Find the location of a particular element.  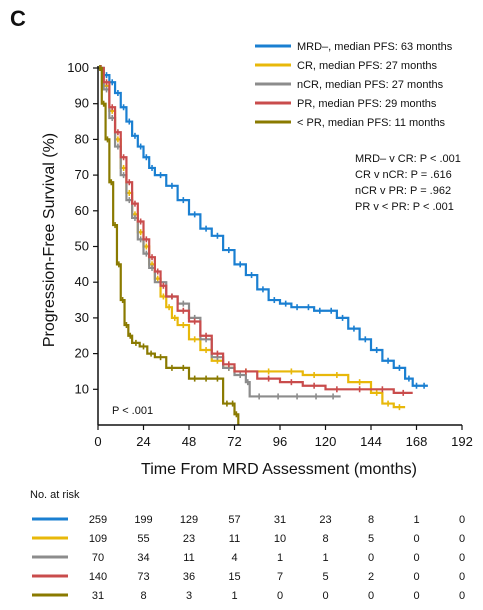

legend-label: < PR, median PFS: 11 months is located at coordinates (371, 123).